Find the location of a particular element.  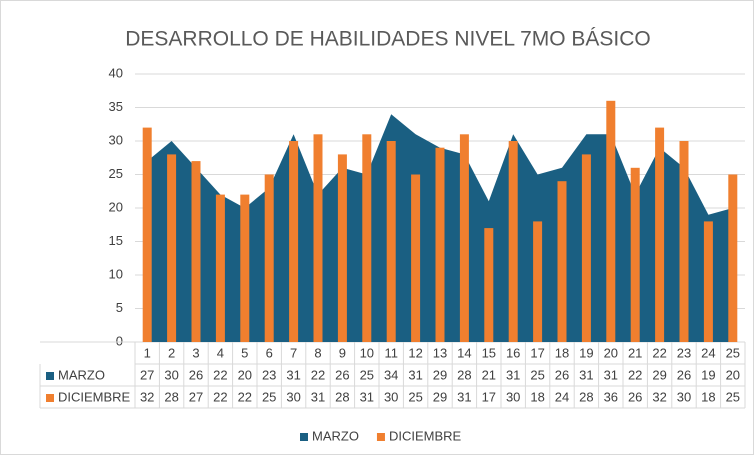

y-tick-label: 0 is located at coordinates (119, 340).